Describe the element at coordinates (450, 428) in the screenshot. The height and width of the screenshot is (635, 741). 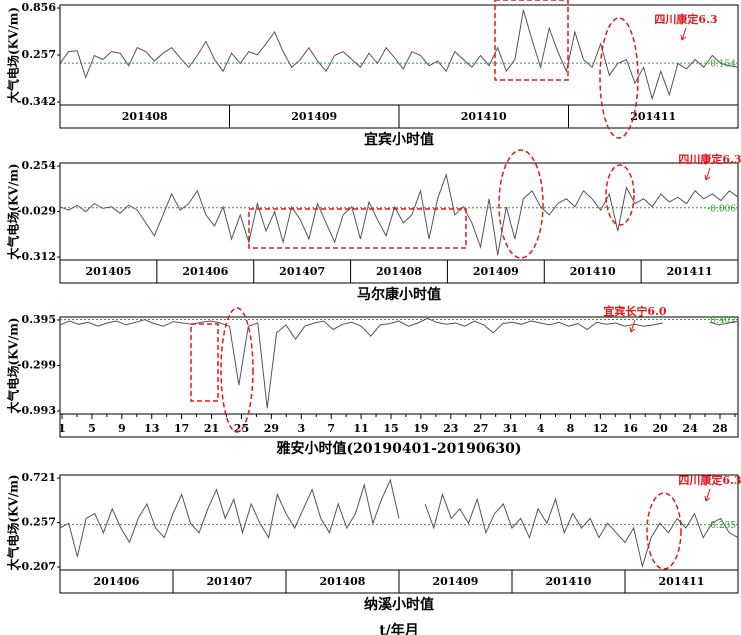
I see `x-tick-label: 23` at that location.